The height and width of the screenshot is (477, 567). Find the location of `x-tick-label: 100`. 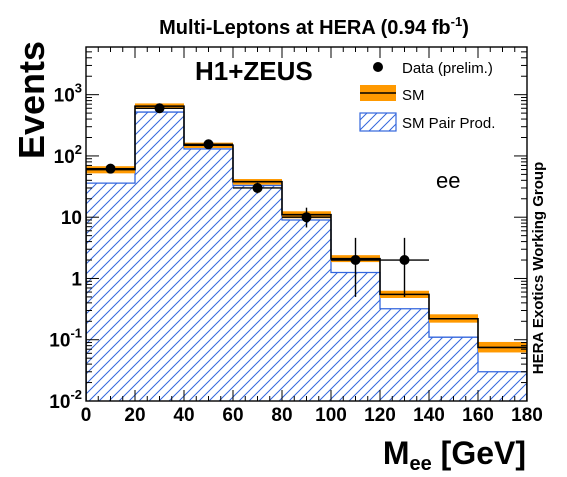

x-tick-label: 100 is located at coordinates (331, 415).